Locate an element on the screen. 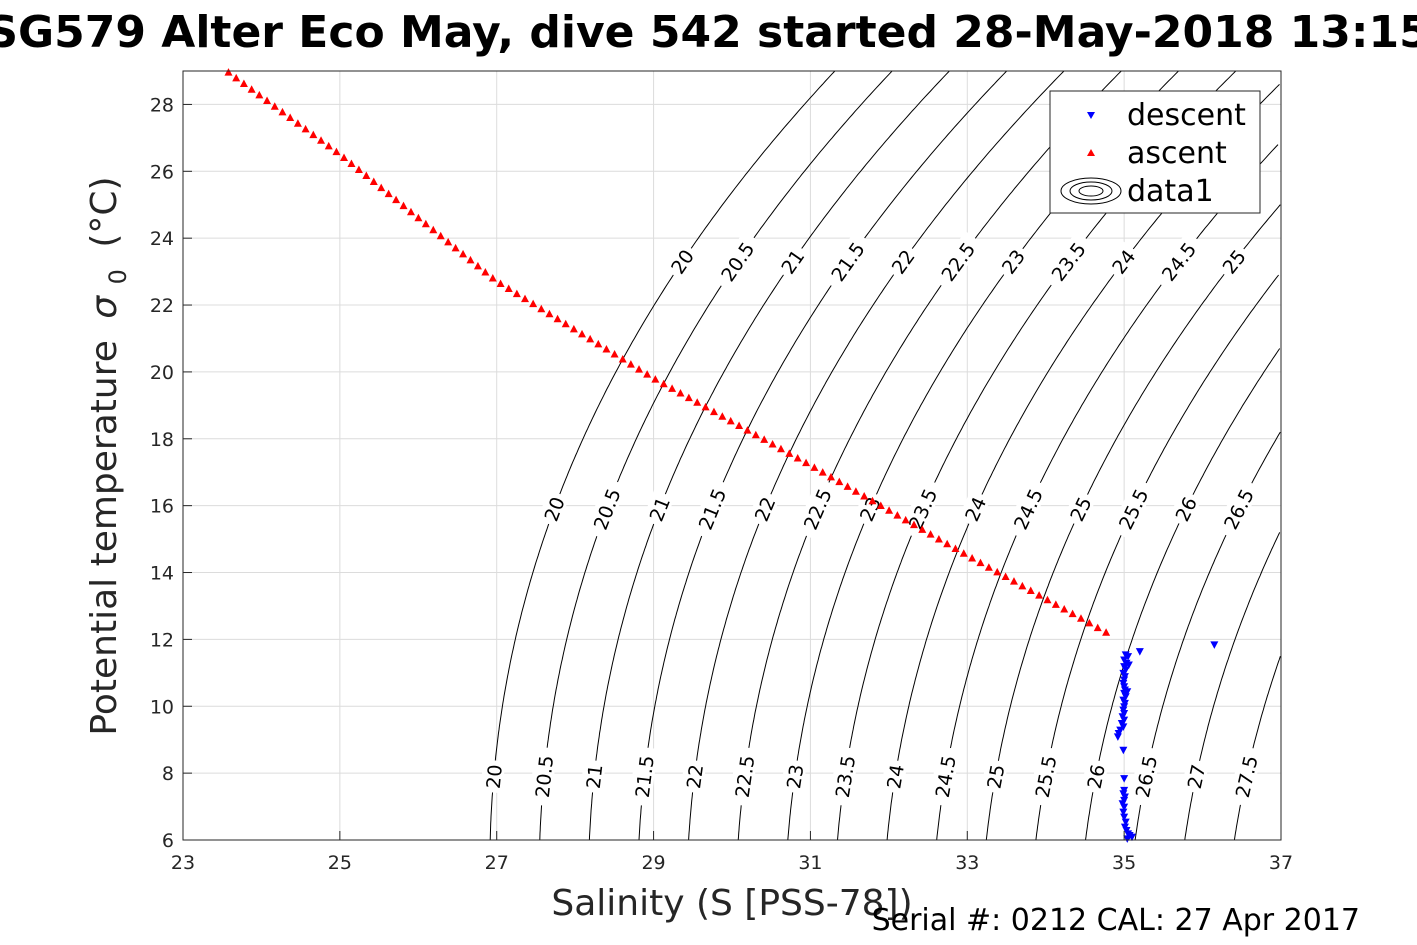  contour-label-text: 26.5 is located at coordinates (1147, 777).